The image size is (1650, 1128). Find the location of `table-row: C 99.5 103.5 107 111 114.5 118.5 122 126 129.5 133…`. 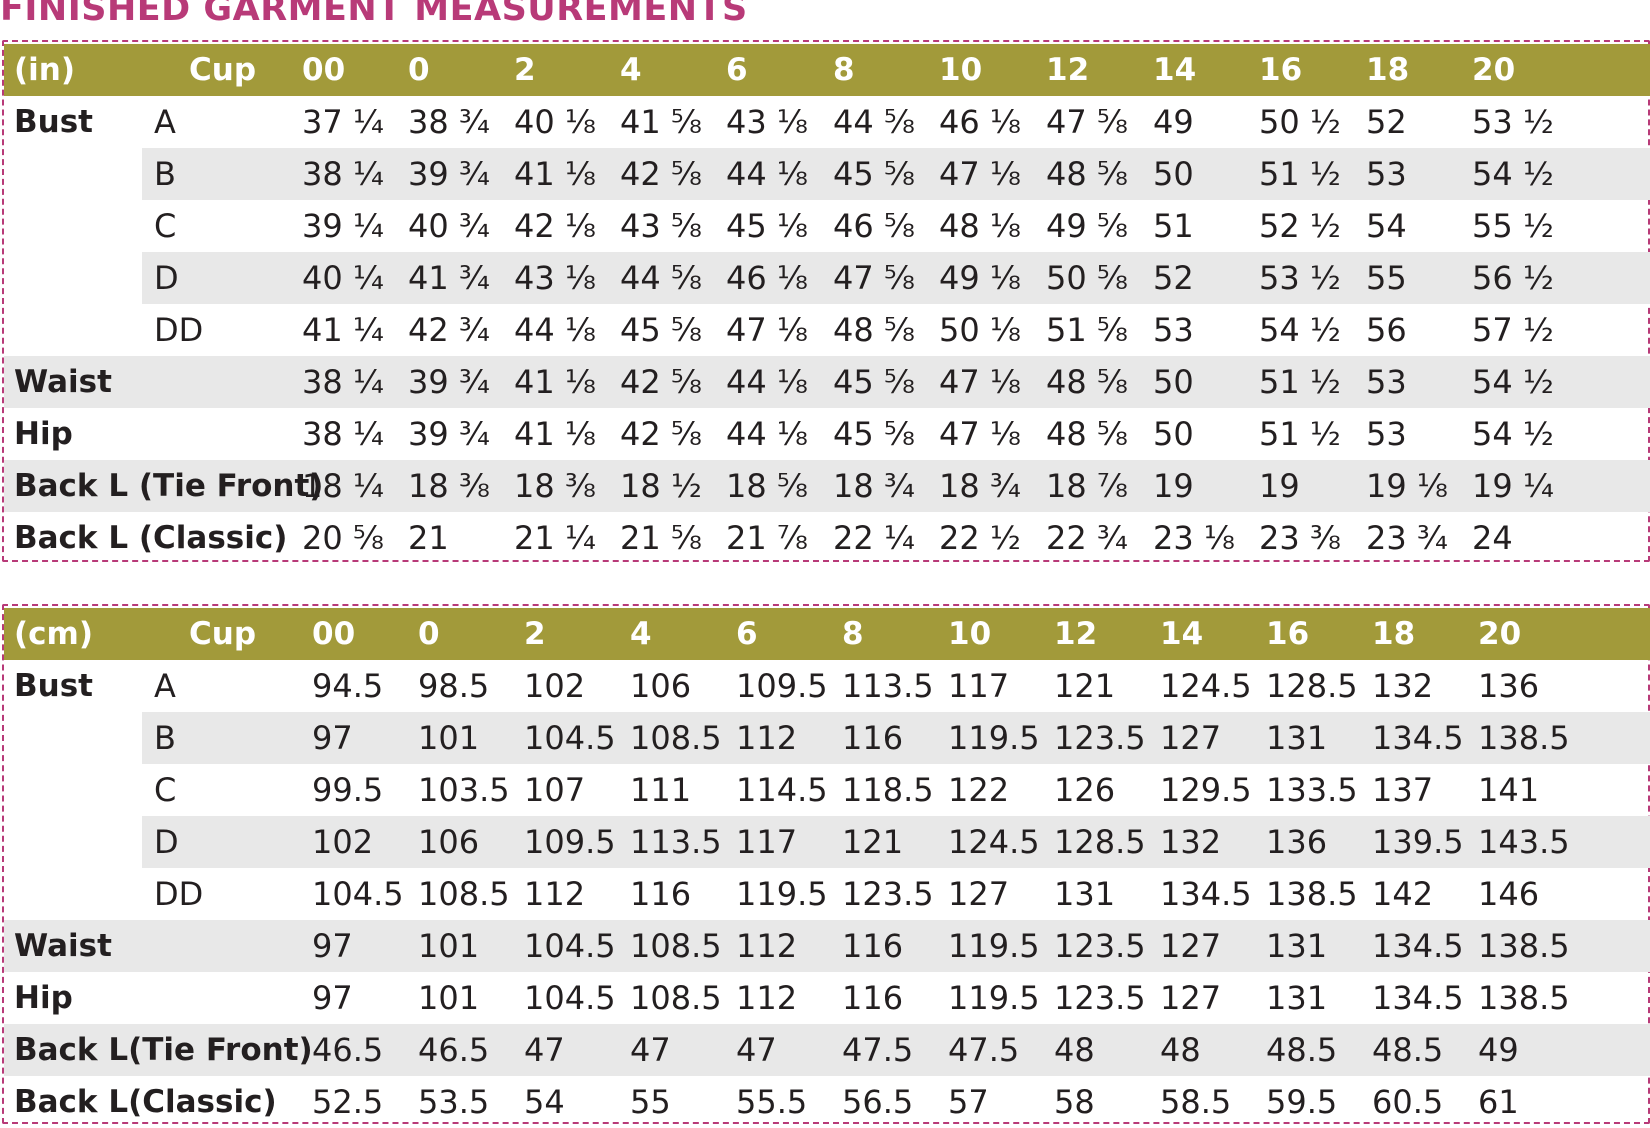

table-row: C 99.5 103.5 107 111 114.5 118.5 122 126 129.5 133… is located at coordinates (827, 790).